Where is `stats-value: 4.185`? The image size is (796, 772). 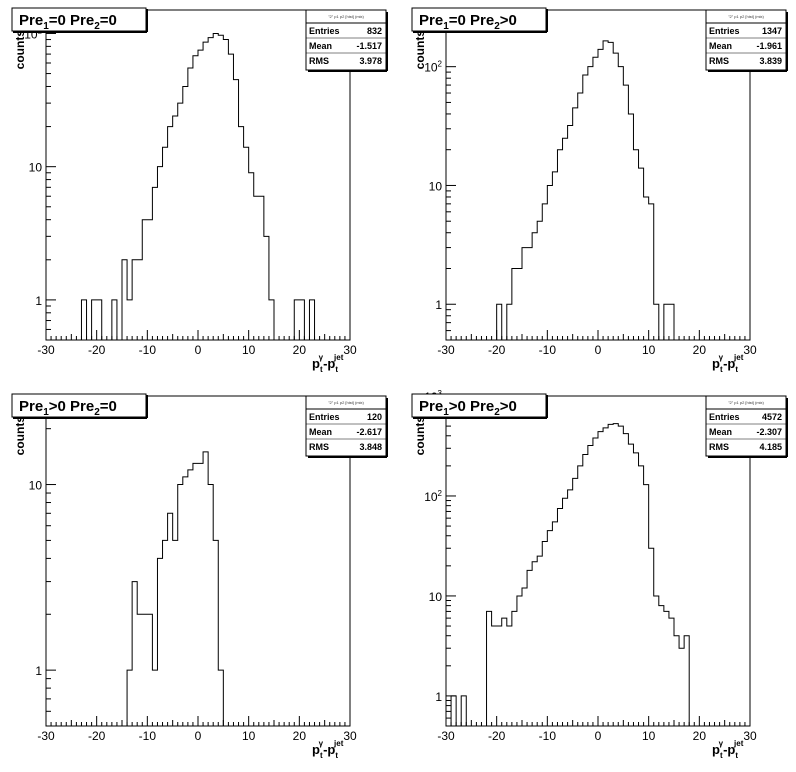 stats-value: 4.185 is located at coordinates (770, 447).